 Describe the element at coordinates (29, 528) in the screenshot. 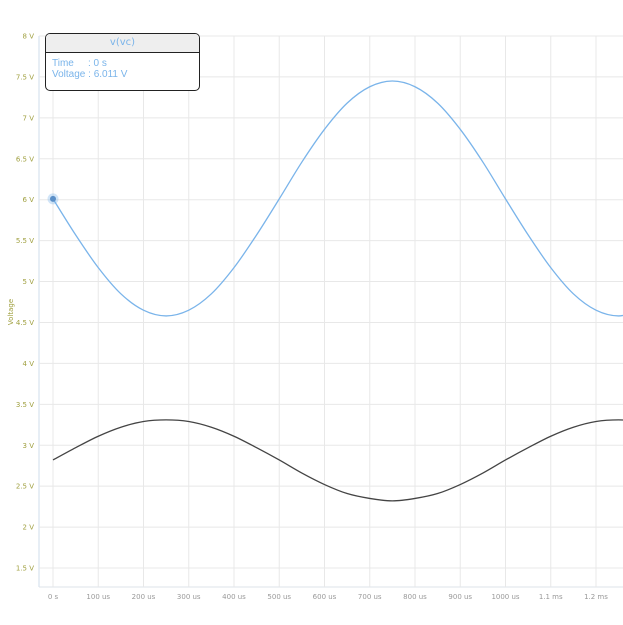

I see `y-tick-label: 2 V` at that location.